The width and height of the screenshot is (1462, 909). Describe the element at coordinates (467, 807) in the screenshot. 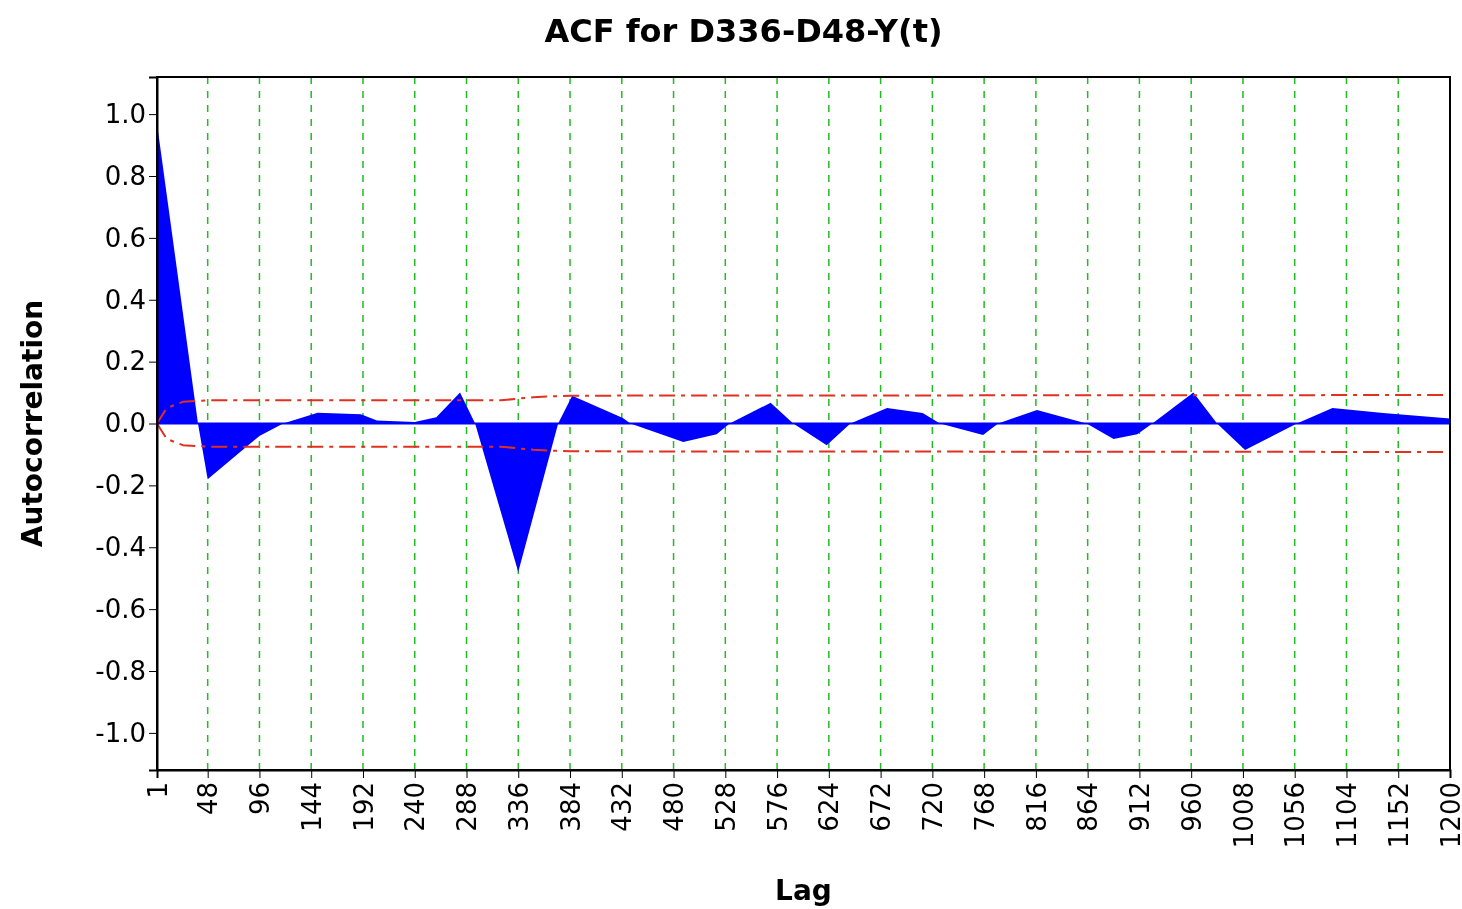

I see `x-tick-label: 288` at that location.